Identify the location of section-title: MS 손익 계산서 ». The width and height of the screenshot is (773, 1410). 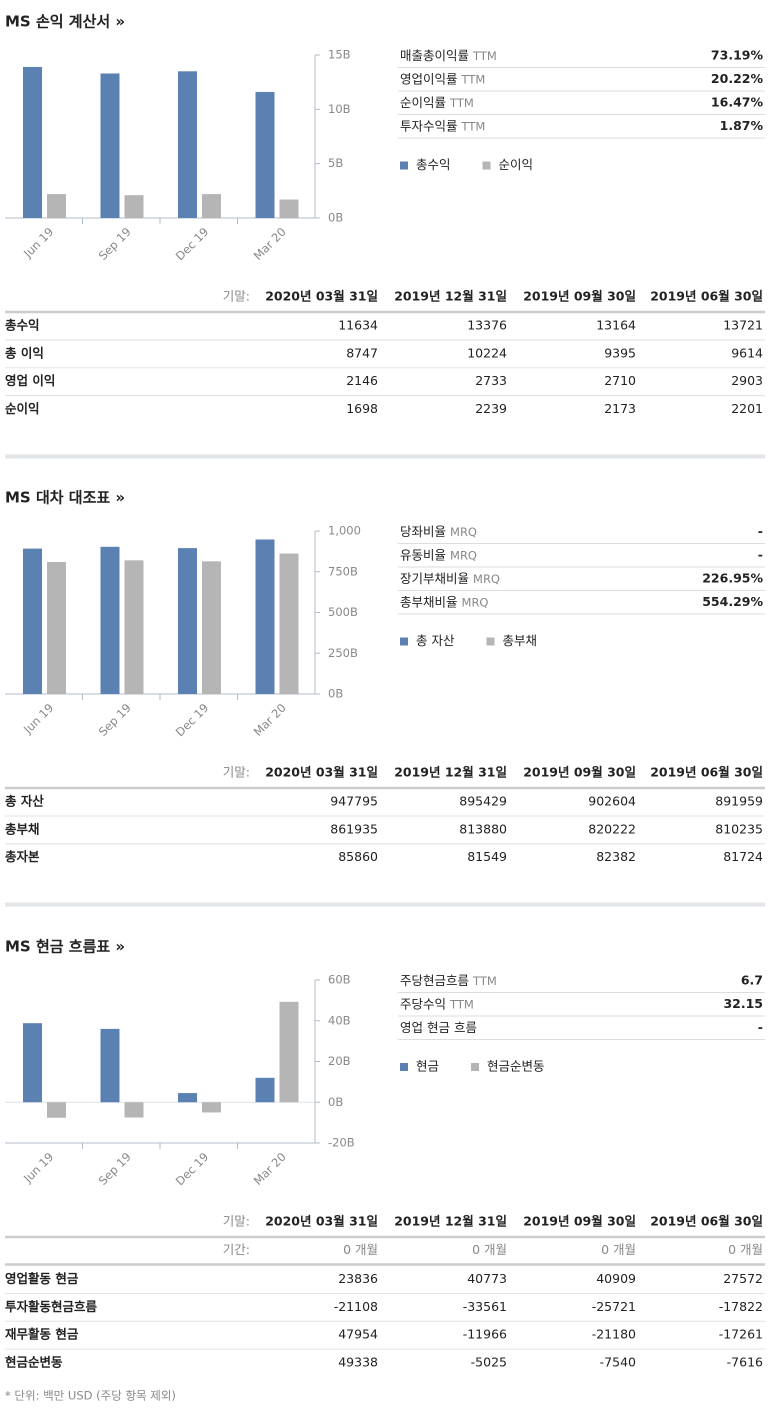
(65, 22).